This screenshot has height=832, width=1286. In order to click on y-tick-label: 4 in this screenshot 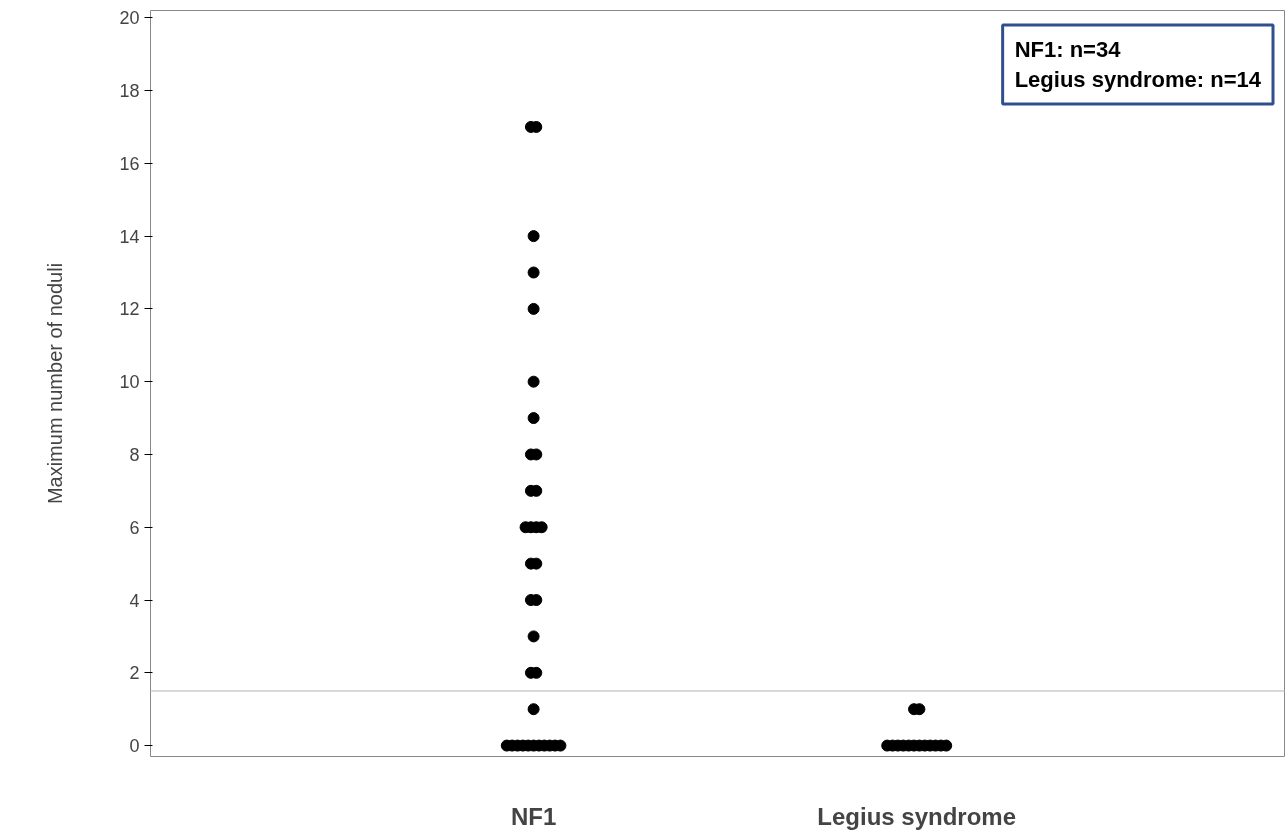, I will do `click(134, 600)`.